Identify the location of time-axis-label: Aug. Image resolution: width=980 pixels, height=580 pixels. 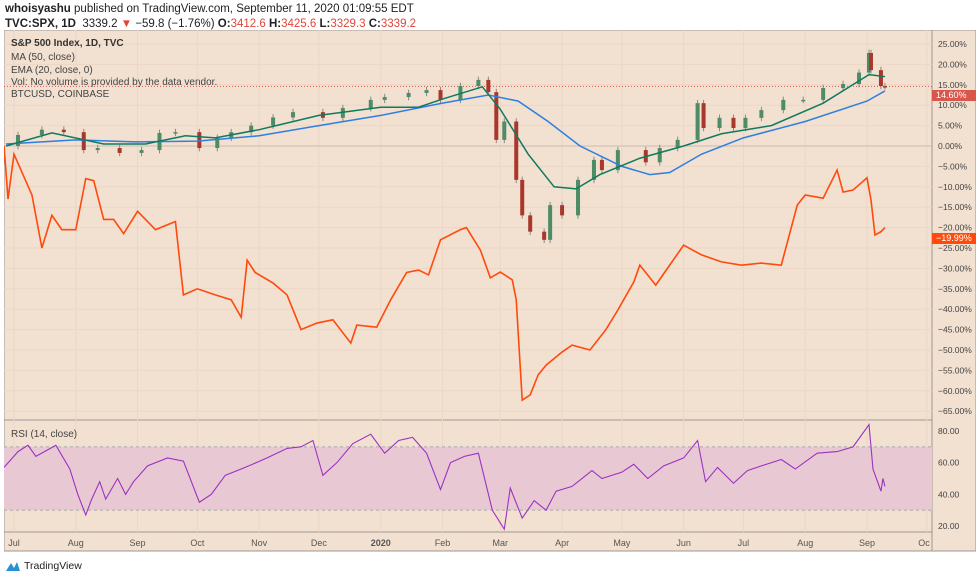
(76, 543).